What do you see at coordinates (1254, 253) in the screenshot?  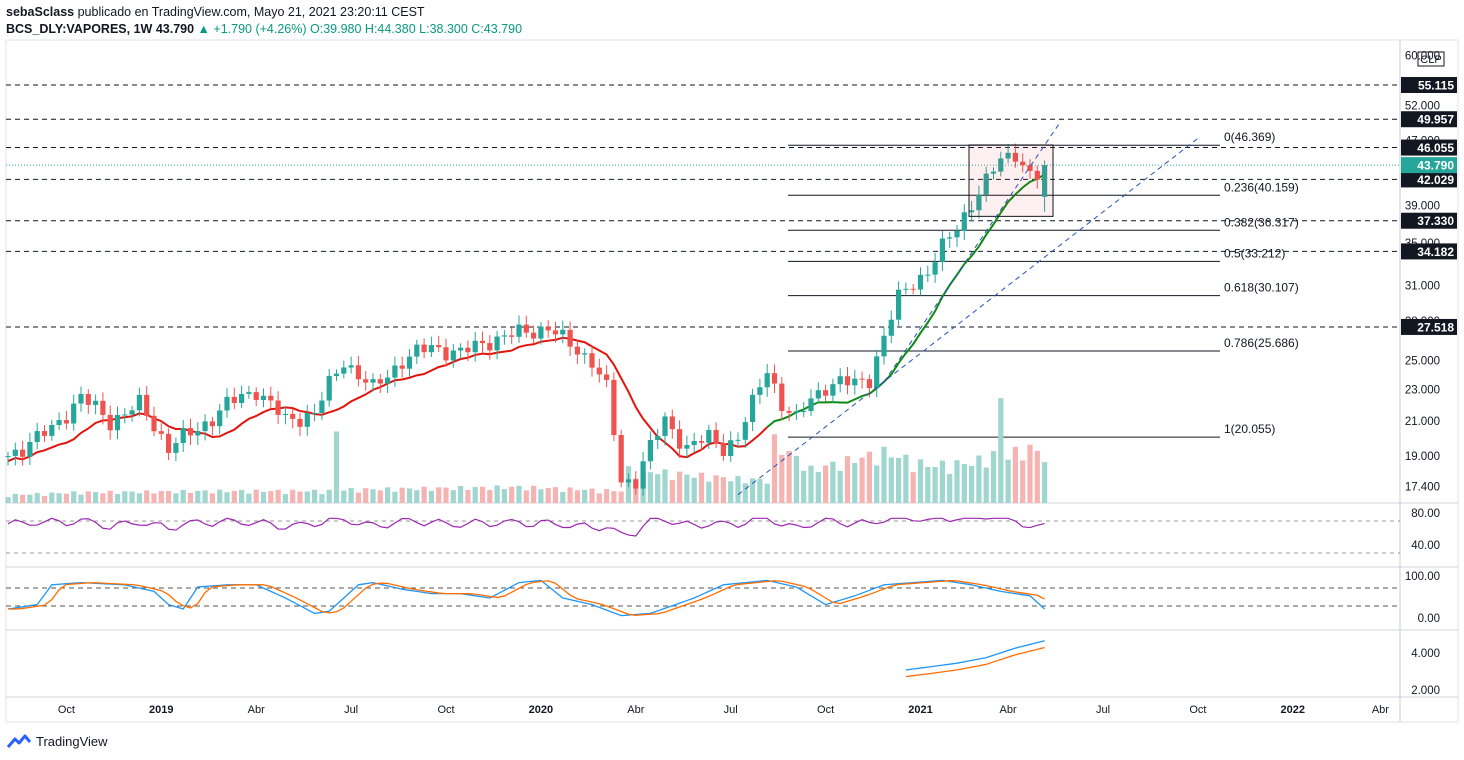 I see `fib-level-label: 0.5(33.212)` at bounding box center [1254, 253].